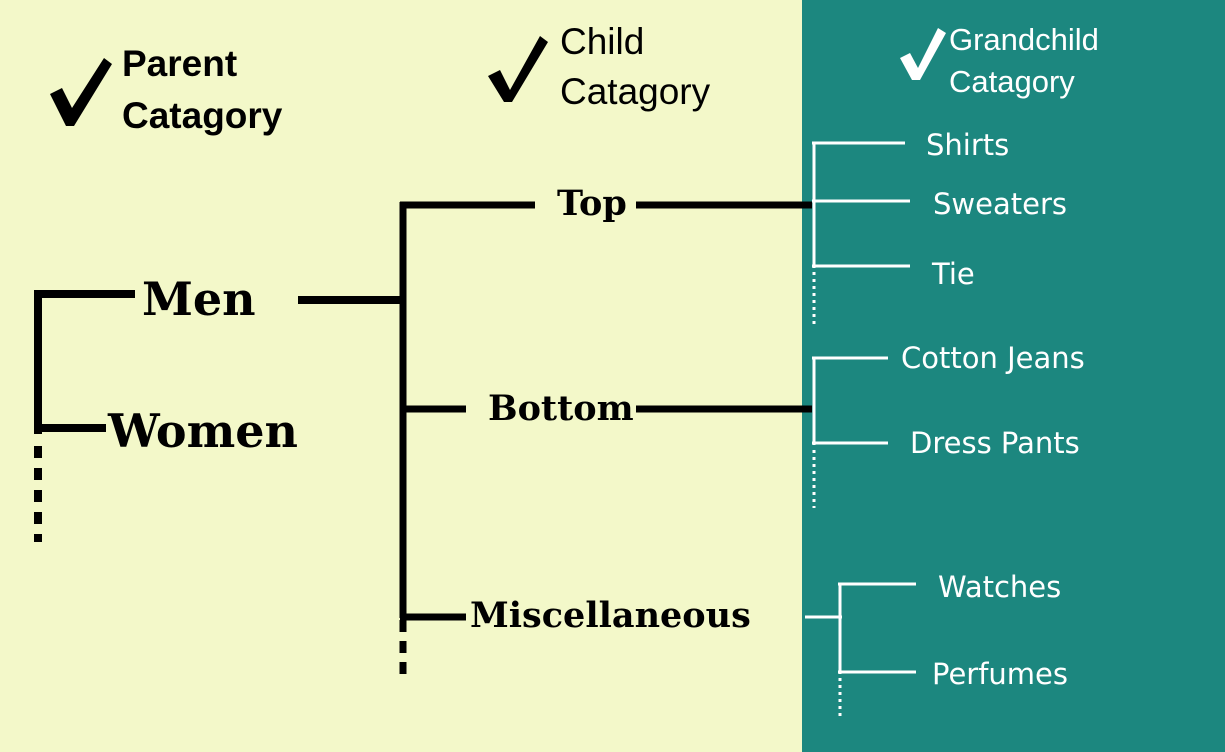 Image resolution: width=1225 pixels, height=752 pixels. What do you see at coordinates (995, 443) in the screenshot?
I see `grandchild-dress-pants: Dress Pants` at bounding box center [995, 443].